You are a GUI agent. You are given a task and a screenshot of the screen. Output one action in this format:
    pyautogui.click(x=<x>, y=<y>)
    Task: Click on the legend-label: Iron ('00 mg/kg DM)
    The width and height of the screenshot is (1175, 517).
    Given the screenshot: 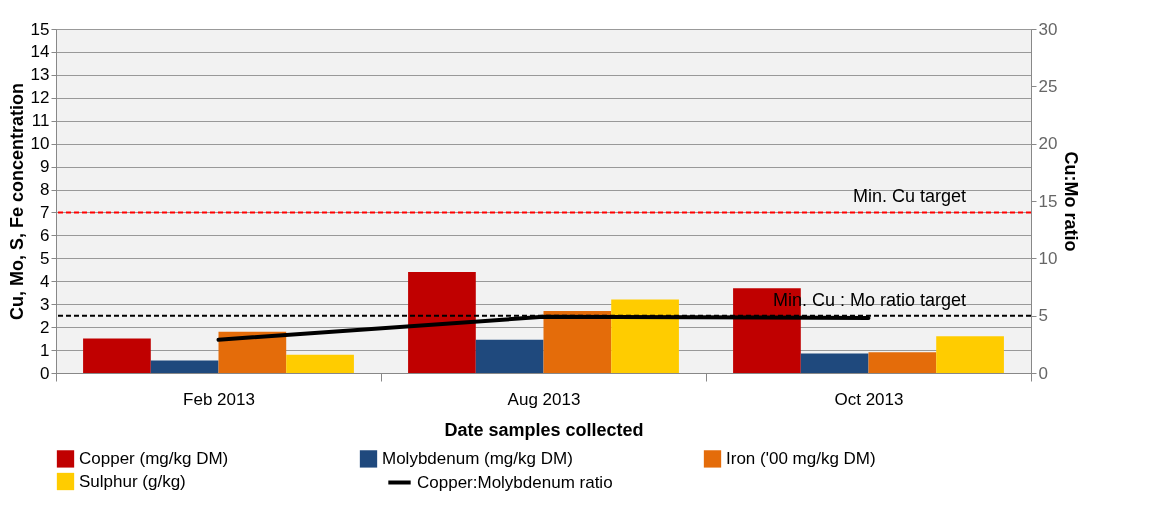 What is the action you would take?
    pyautogui.click(x=801, y=458)
    